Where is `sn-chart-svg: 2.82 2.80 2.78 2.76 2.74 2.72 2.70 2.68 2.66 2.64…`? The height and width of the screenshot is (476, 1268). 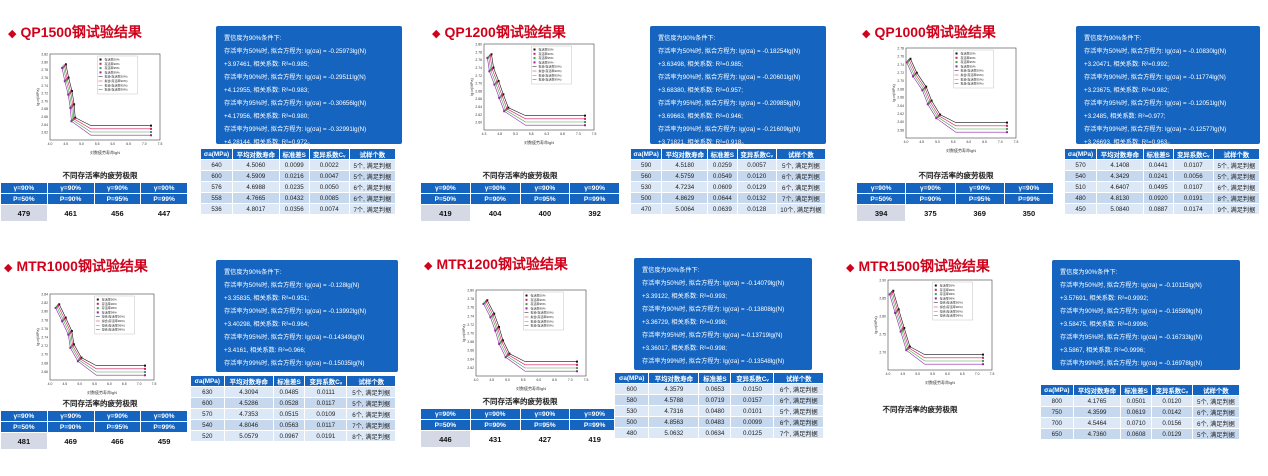 sn-chart-svg: 2.82 2.80 2.78 2.76 2.74 2.72 2.70 2.68 2.66 2.64… is located at coordinates (98, 104).